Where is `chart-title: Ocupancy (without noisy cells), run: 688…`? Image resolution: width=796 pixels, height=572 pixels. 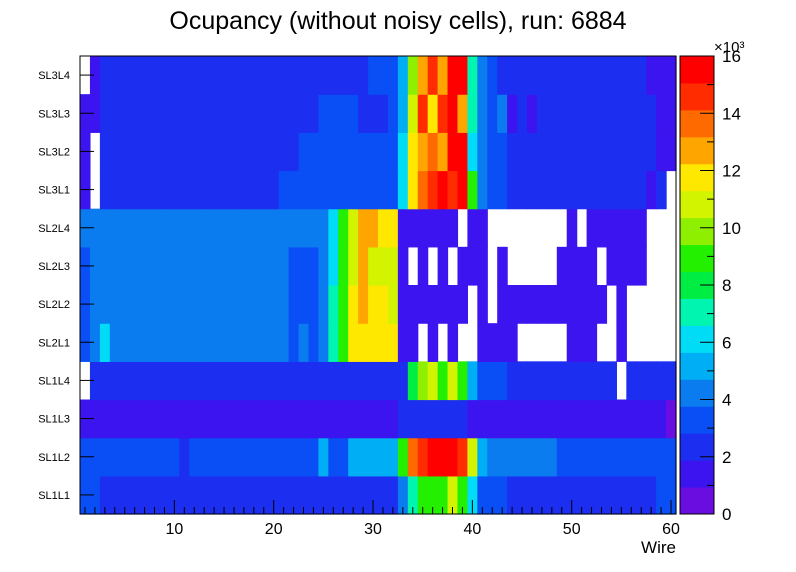
chart-title: Ocupancy (without noisy cells), run: 688… is located at coordinates (397, 21).